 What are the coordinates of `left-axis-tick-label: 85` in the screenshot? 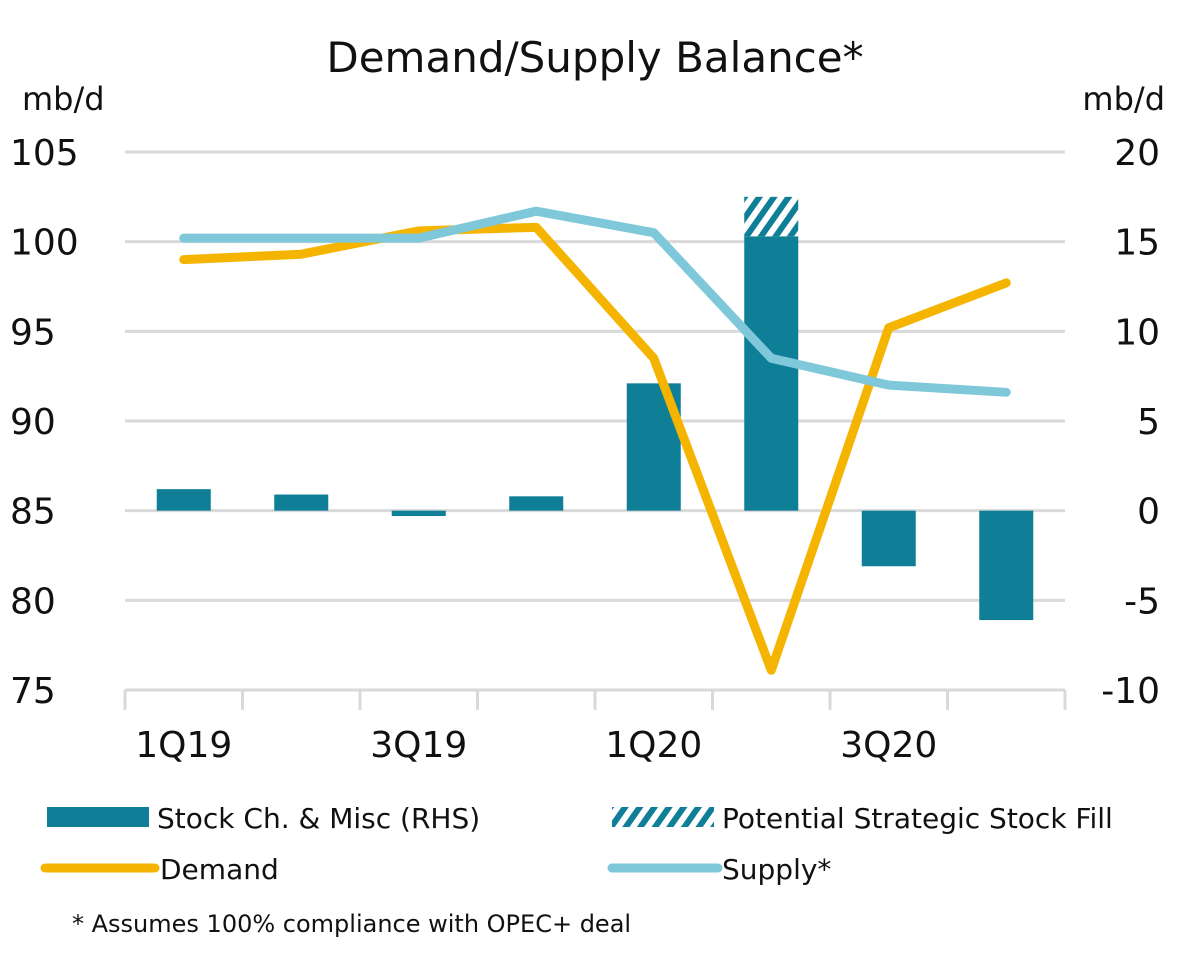 It's located at (33, 512).